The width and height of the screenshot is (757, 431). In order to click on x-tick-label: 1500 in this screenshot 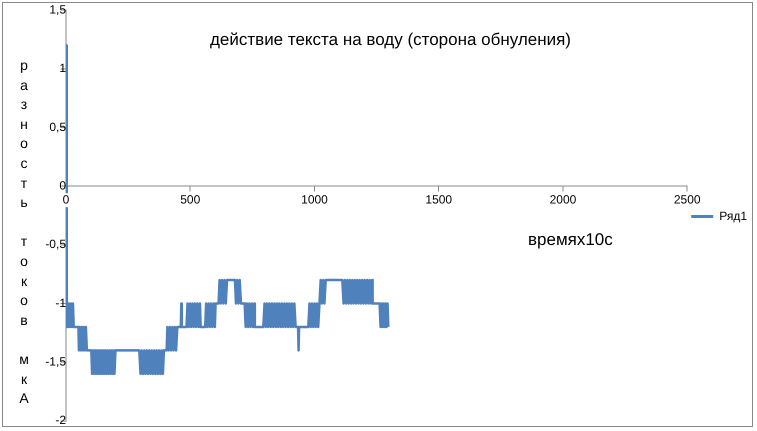, I will do `click(438, 199)`.